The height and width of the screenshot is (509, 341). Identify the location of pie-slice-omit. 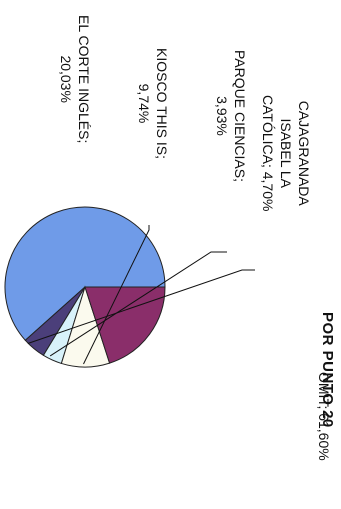
(85, 273).